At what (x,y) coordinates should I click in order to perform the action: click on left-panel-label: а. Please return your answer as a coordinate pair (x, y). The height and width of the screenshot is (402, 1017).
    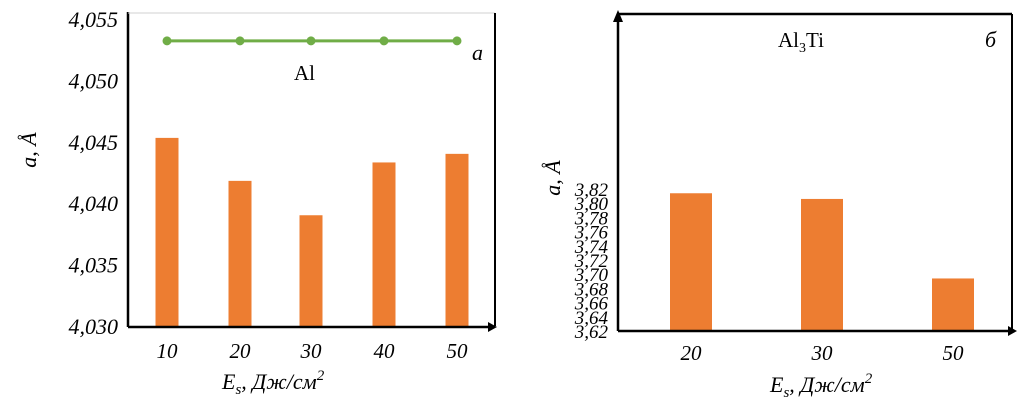
    Looking at the image, I should click on (477, 52).